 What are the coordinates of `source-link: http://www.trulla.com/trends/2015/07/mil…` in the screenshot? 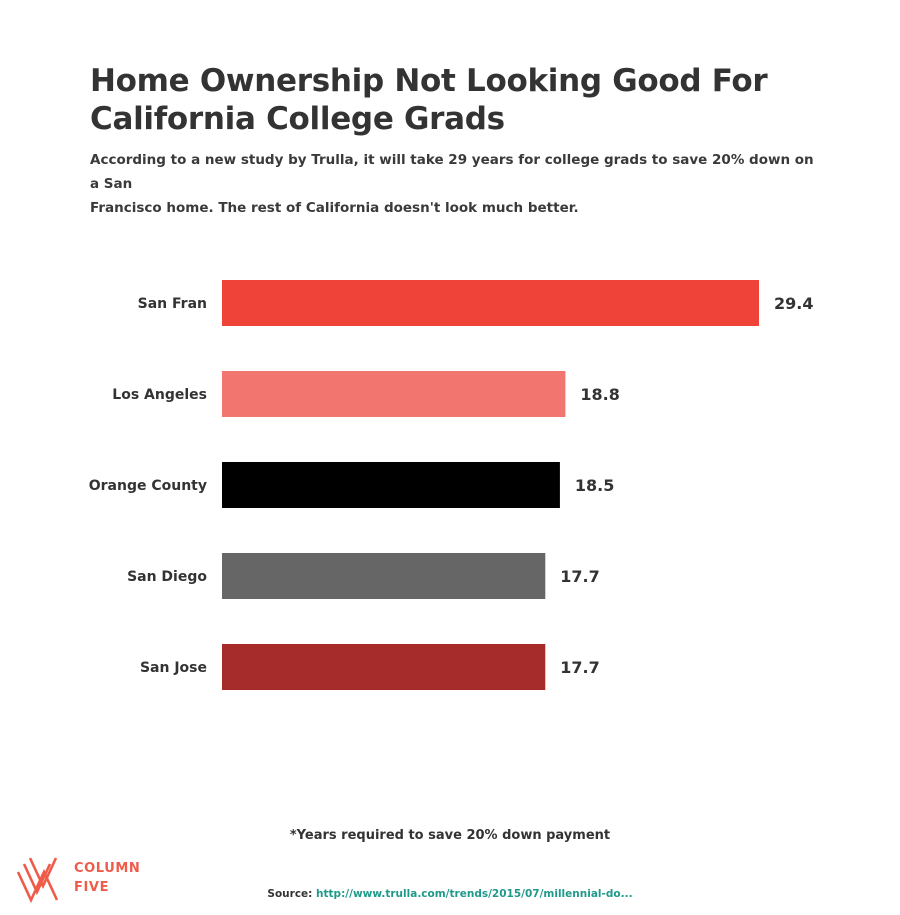 It's located at (474, 894).